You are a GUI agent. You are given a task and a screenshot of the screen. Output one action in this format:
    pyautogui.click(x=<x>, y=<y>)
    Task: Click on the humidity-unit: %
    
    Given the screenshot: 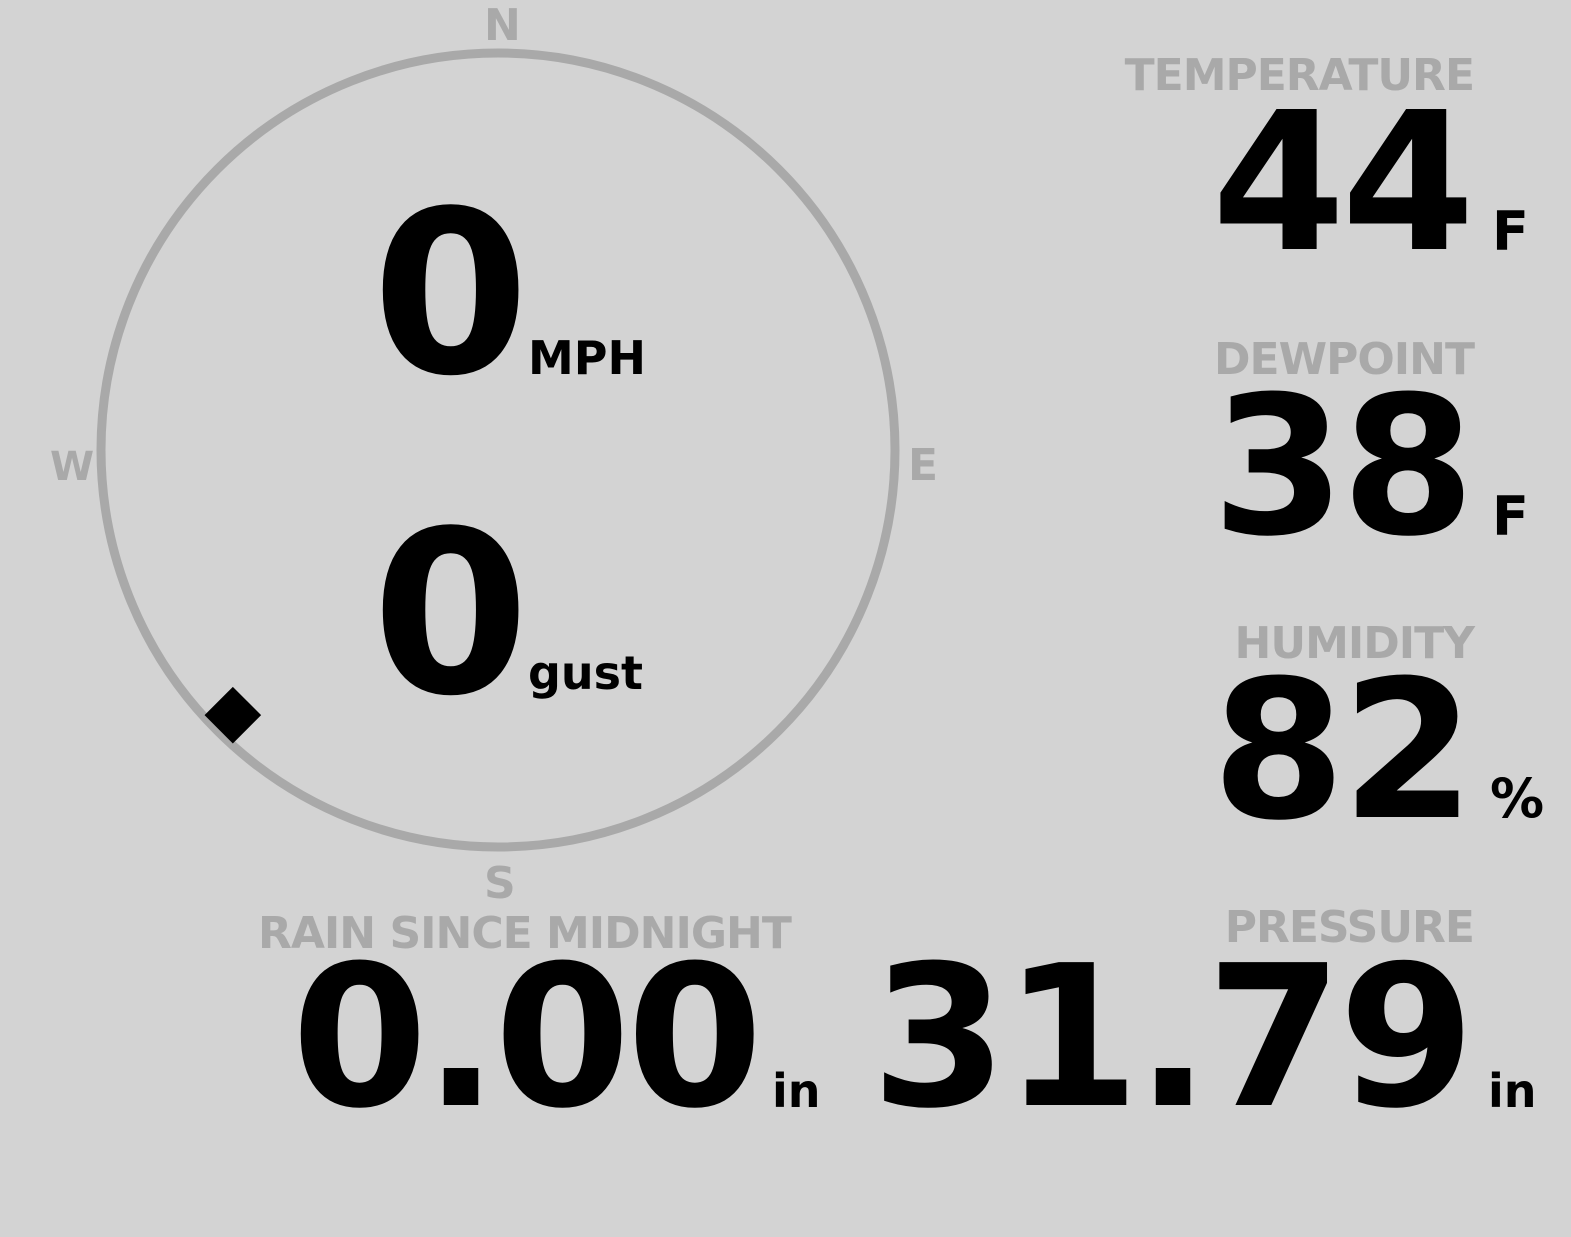 What is the action you would take?
    pyautogui.click(x=1517, y=798)
    